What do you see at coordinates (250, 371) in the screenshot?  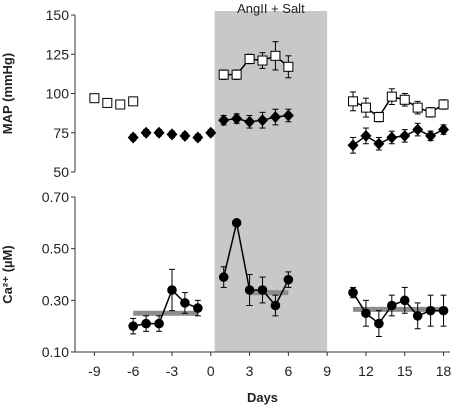 I see `x-tick-label: 3` at bounding box center [250, 371].